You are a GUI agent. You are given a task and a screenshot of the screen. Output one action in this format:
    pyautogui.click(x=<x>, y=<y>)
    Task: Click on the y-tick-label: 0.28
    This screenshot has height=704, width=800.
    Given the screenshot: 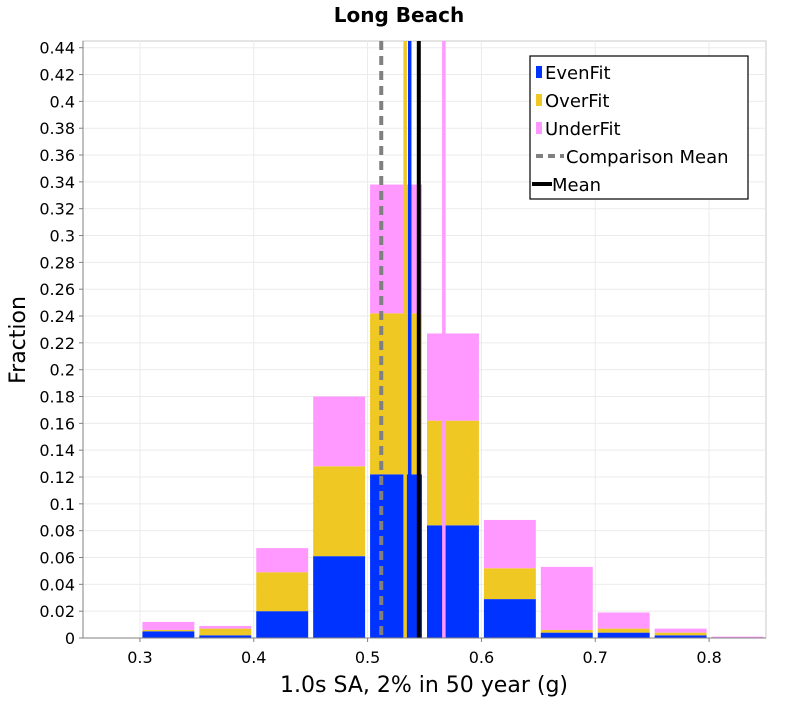 What is the action you would take?
    pyautogui.click(x=57, y=262)
    